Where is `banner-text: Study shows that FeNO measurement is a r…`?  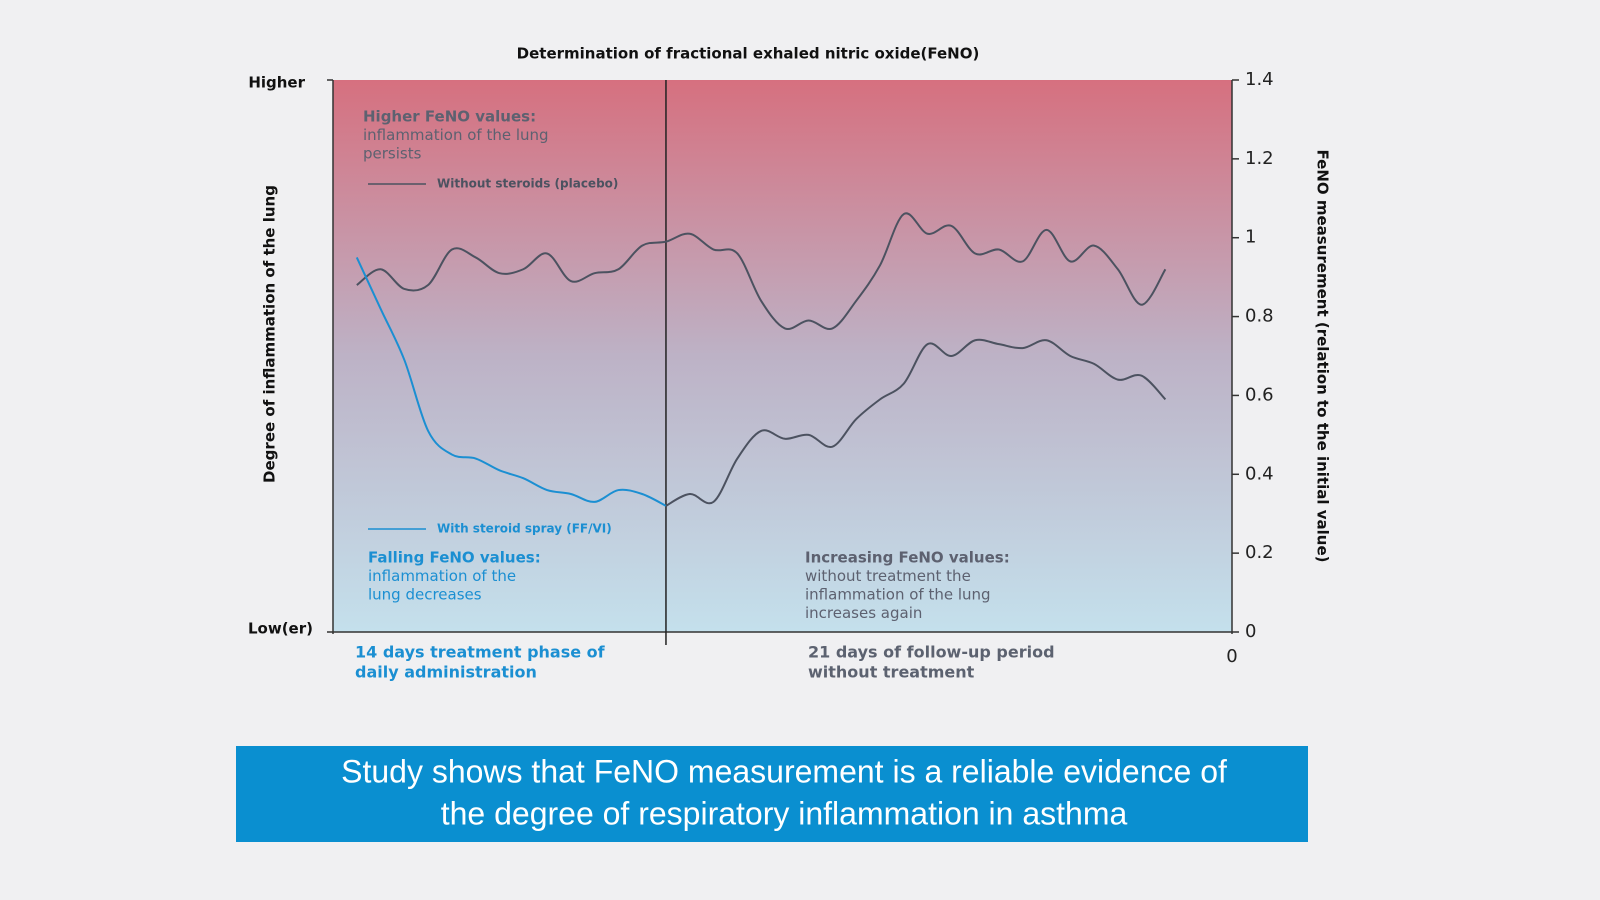 banner-text: Study shows that FeNO measurement is a r… is located at coordinates (784, 771).